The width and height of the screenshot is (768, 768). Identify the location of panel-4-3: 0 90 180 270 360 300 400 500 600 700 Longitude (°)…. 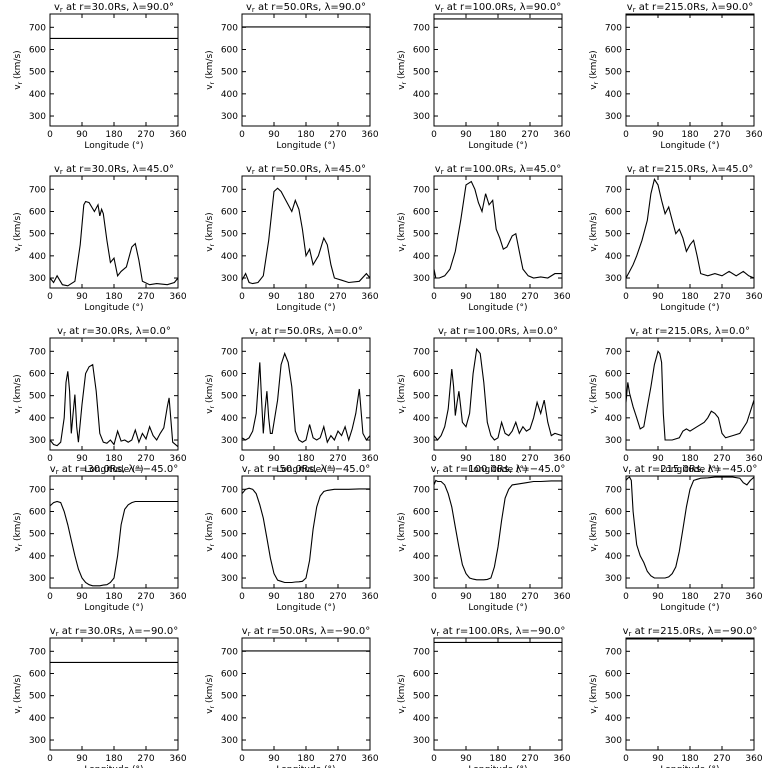
(484, 538).